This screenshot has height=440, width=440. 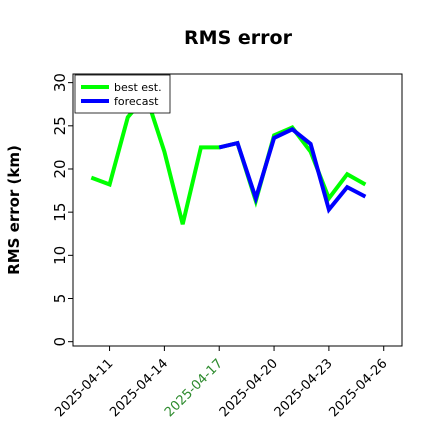 What do you see at coordinates (84, 388) in the screenshot?
I see `x-tick-label: 2025-04-11` at bounding box center [84, 388].